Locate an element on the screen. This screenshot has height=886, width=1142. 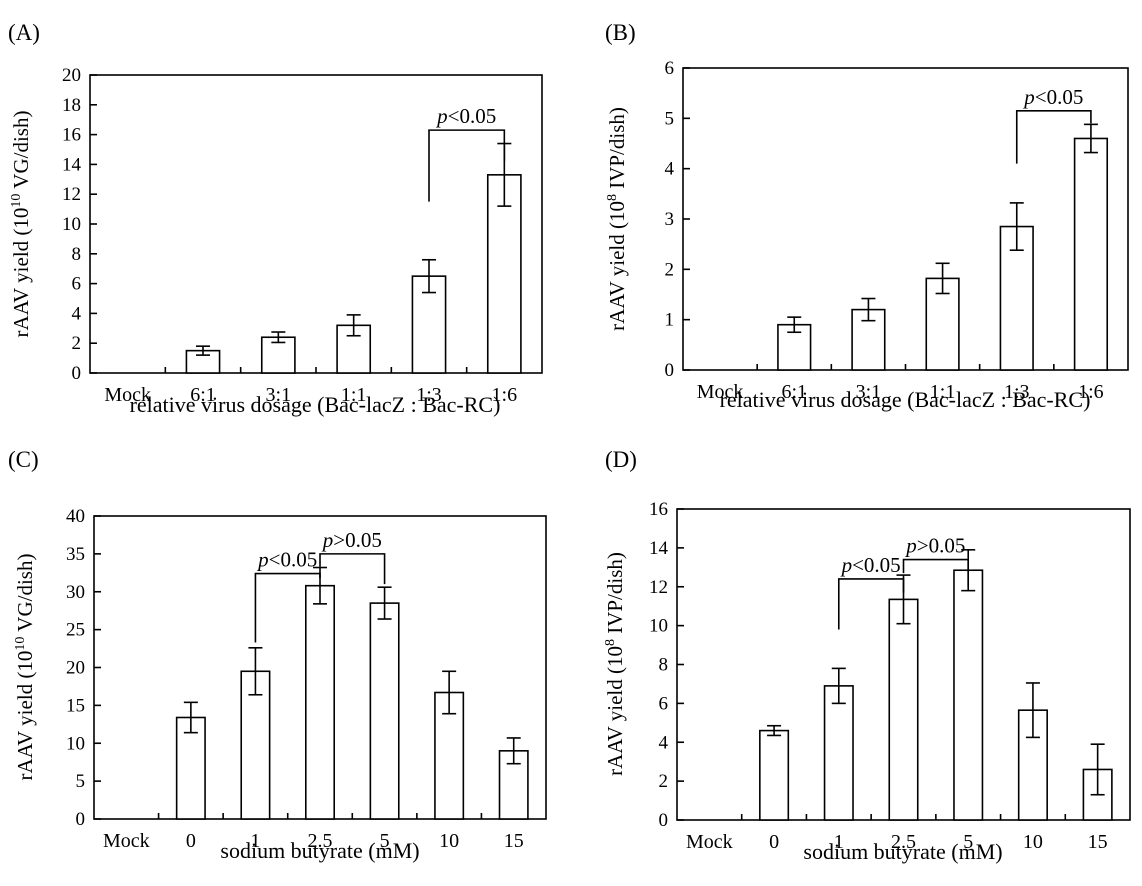
y-tick-label: 15 is located at coordinates (75, 705).